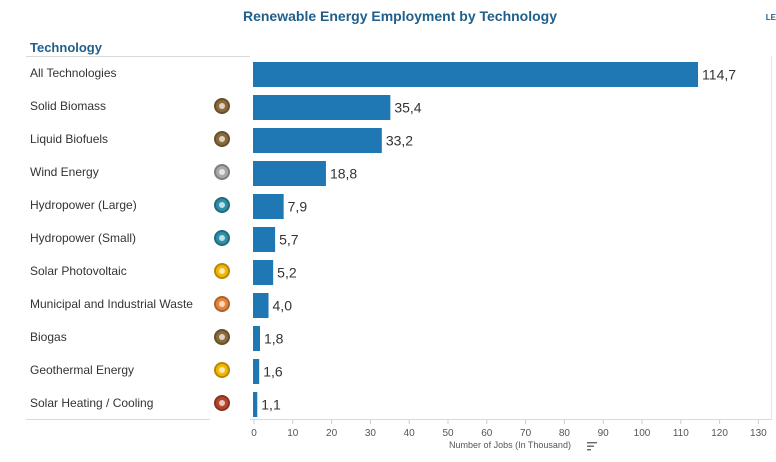 This screenshot has height=462, width=776. Describe the element at coordinates (719, 433) in the screenshot. I see `x-tick-label: 120` at that location.